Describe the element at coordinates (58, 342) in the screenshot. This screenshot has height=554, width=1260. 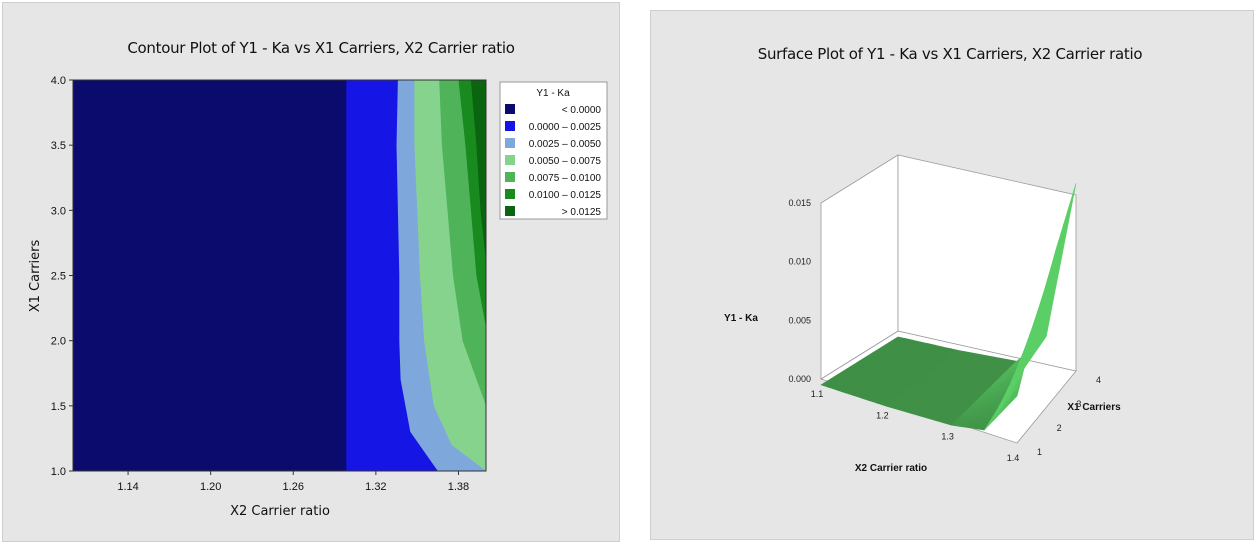
I see `contour-y-tick-label: 2.0` at that location.